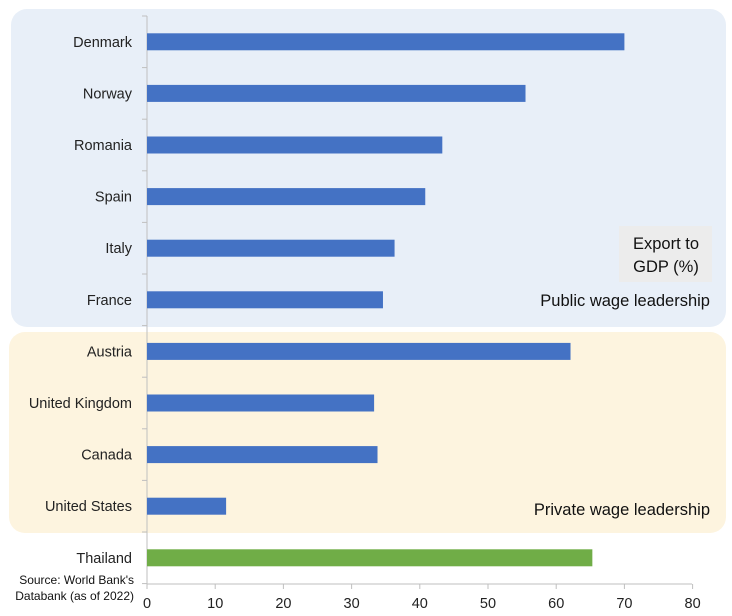 The width and height of the screenshot is (732, 616). I want to click on bar-canada, so click(262, 455).